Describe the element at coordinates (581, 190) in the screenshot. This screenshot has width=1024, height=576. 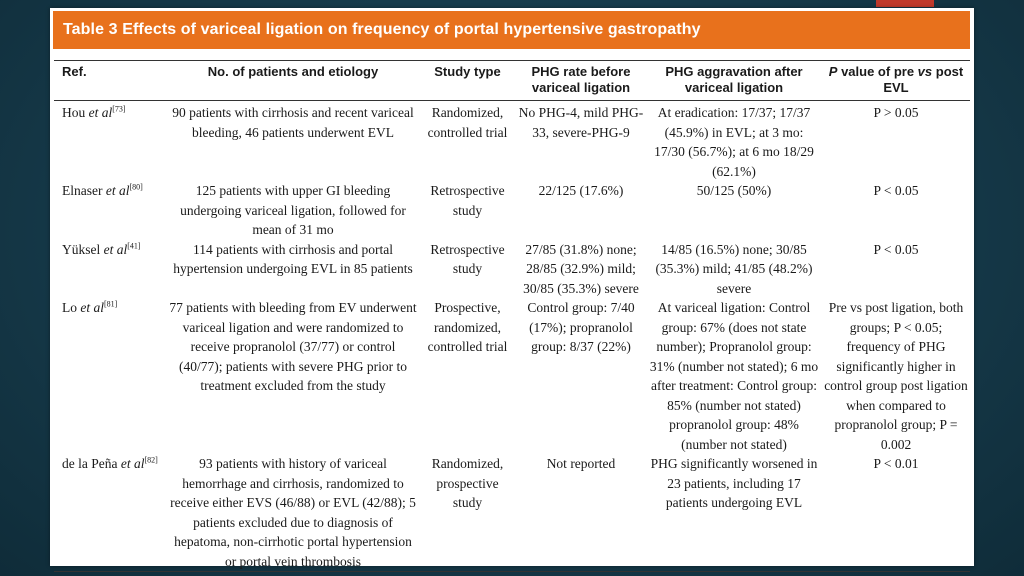
I see `cell-phg-before: 22/125 (17.6%)` at that location.